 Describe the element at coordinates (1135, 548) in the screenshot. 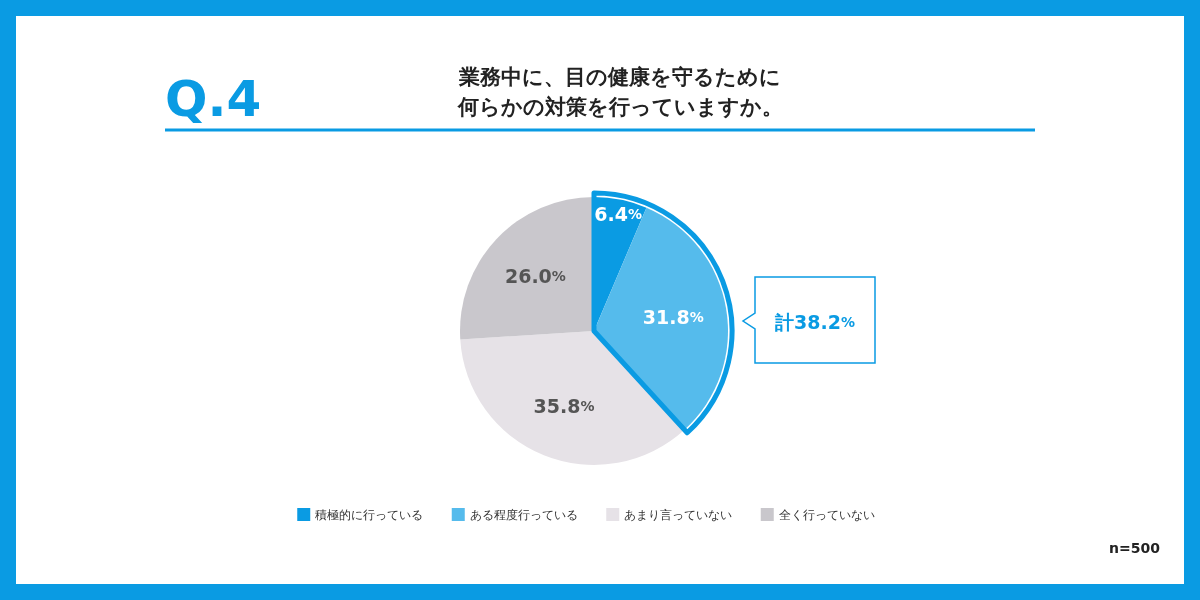

I see `text: n=500` at that location.